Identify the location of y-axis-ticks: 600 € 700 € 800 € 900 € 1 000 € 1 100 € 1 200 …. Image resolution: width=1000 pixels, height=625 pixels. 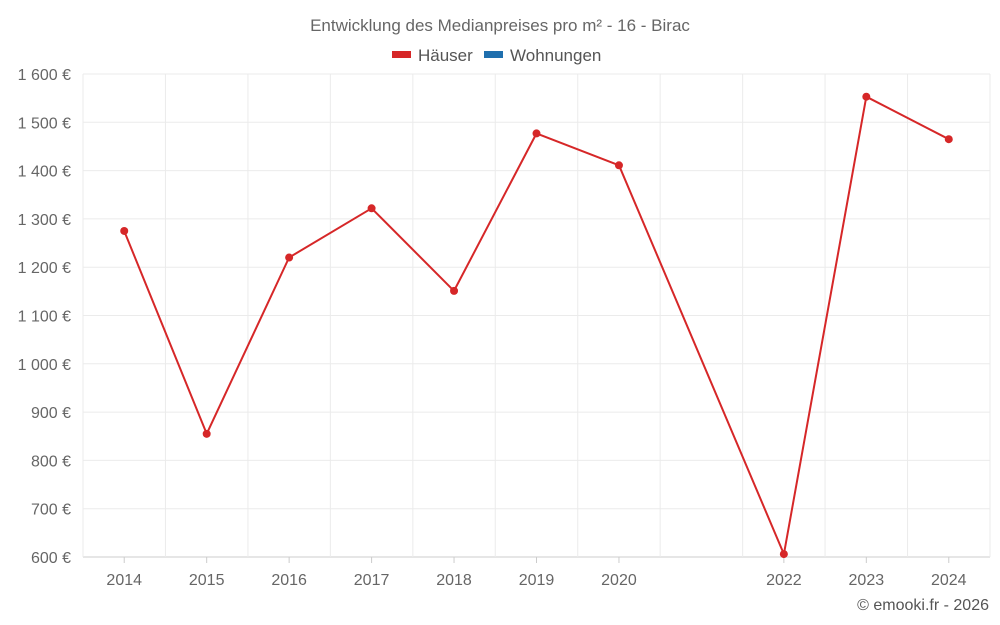
(44, 317).